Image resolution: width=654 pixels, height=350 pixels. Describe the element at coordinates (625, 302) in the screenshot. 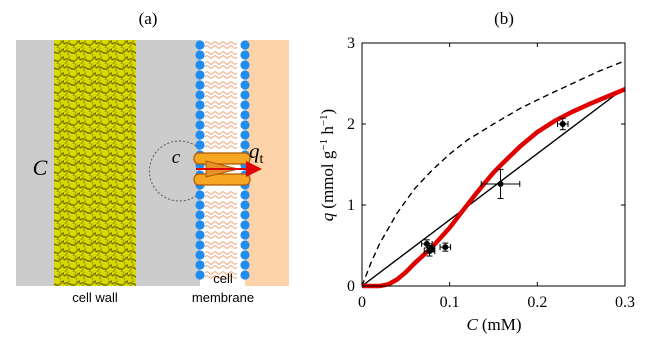

I see `x-tick-label: 0.3` at that location.